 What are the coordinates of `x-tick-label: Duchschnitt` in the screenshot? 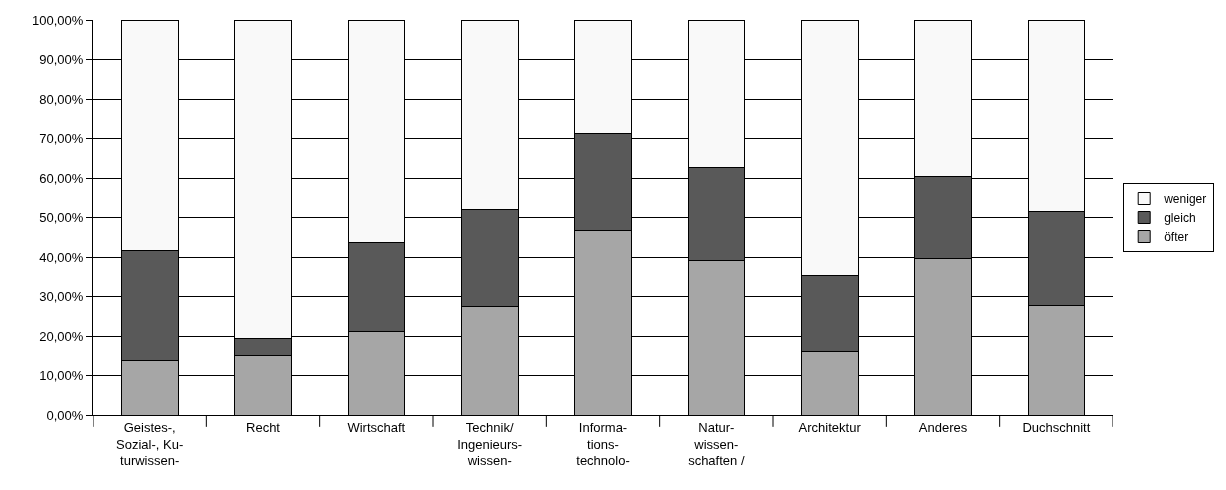 It's located at (1056, 427).